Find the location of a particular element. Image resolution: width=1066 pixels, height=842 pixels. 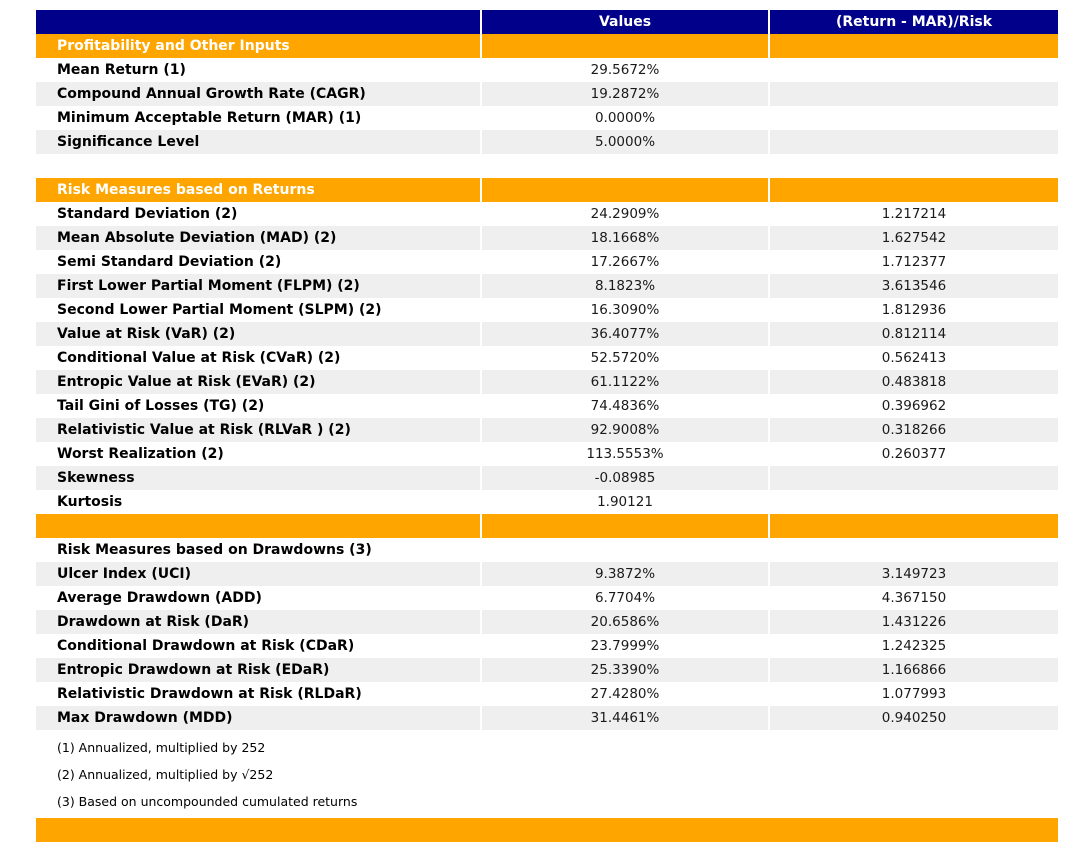

row-label: Tail Gini of Losses (TG) (2) is located at coordinates (161, 406).